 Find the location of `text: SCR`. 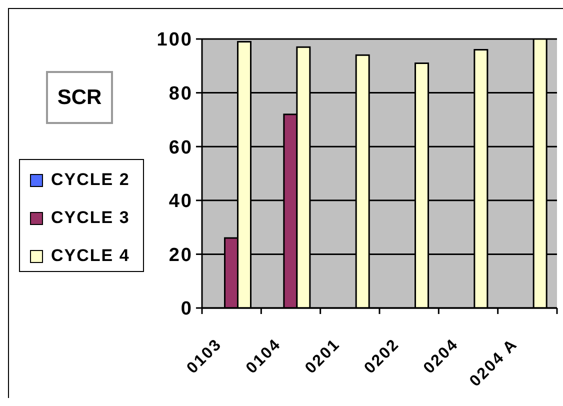

text: SCR is located at coordinates (79, 98).